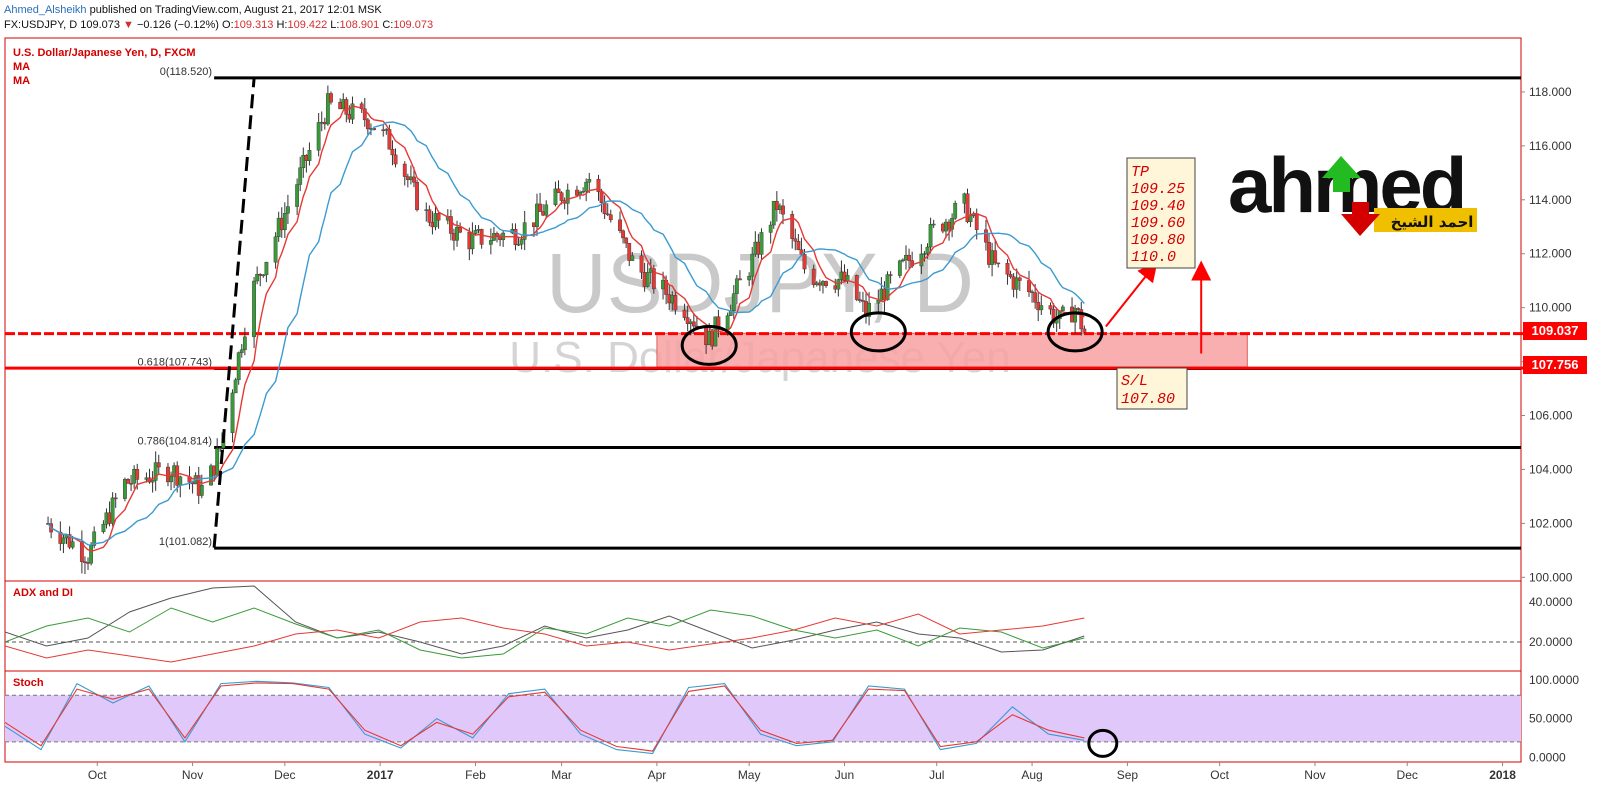 This screenshot has height=786, width=1600. I want to click on x-tick-label: 2018, so click(1502, 775).